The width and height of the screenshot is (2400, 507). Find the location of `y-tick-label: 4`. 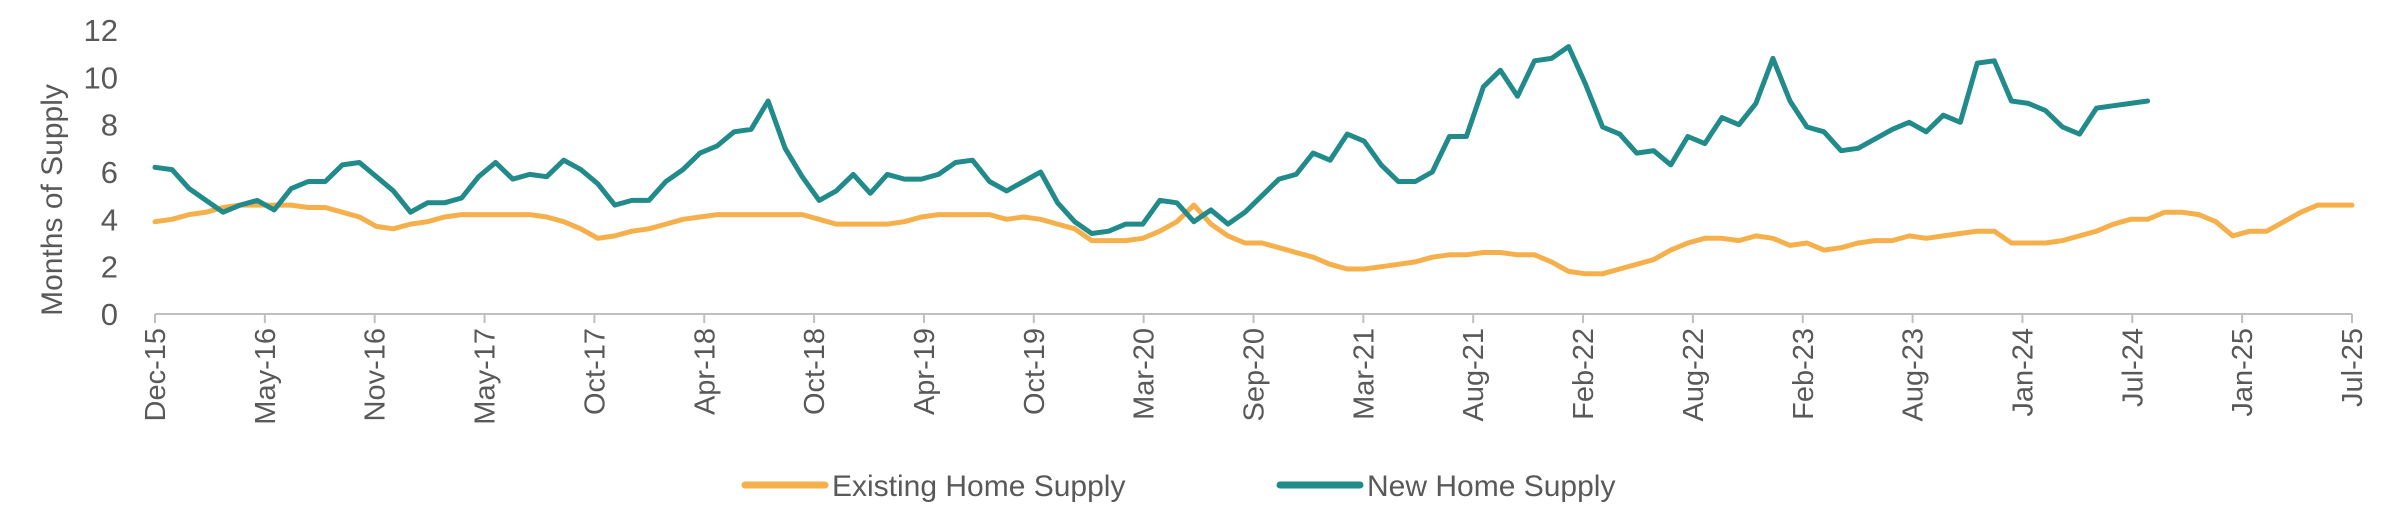

y-tick-label: 4 is located at coordinates (109, 219).